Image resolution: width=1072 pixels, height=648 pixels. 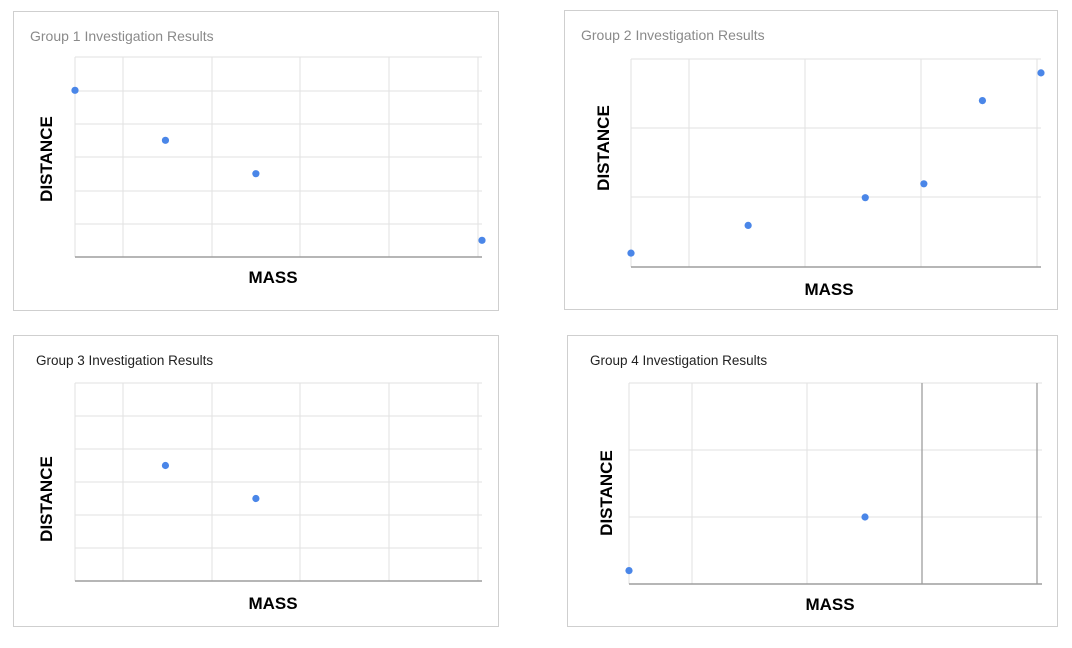 What do you see at coordinates (673, 35) in the screenshot?
I see `chart-title: Group 2 Investigation Results` at bounding box center [673, 35].